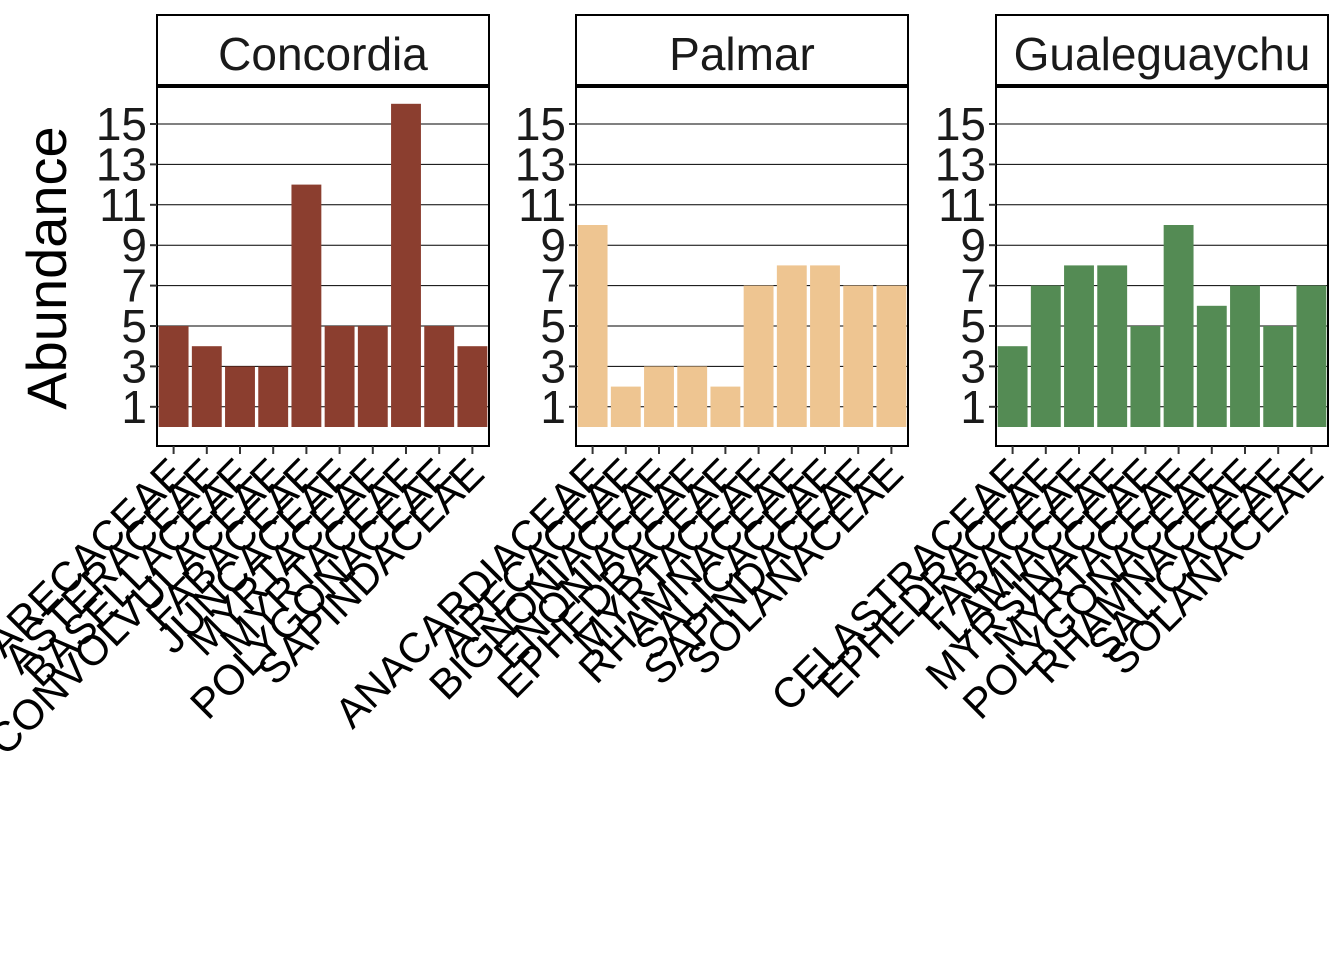 Image resolution: width=1344 pixels, height=960 pixels. I want to click on facet-title: Palmar, so click(742, 54).